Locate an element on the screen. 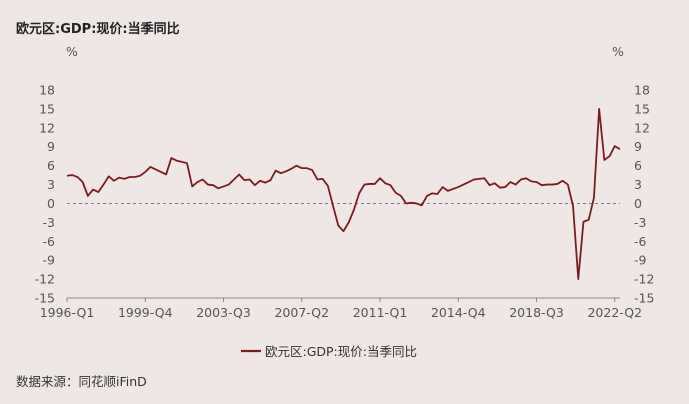  chart-title: 欧元区:GDP:现价:当季同比 is located at coordinates (98, 29).